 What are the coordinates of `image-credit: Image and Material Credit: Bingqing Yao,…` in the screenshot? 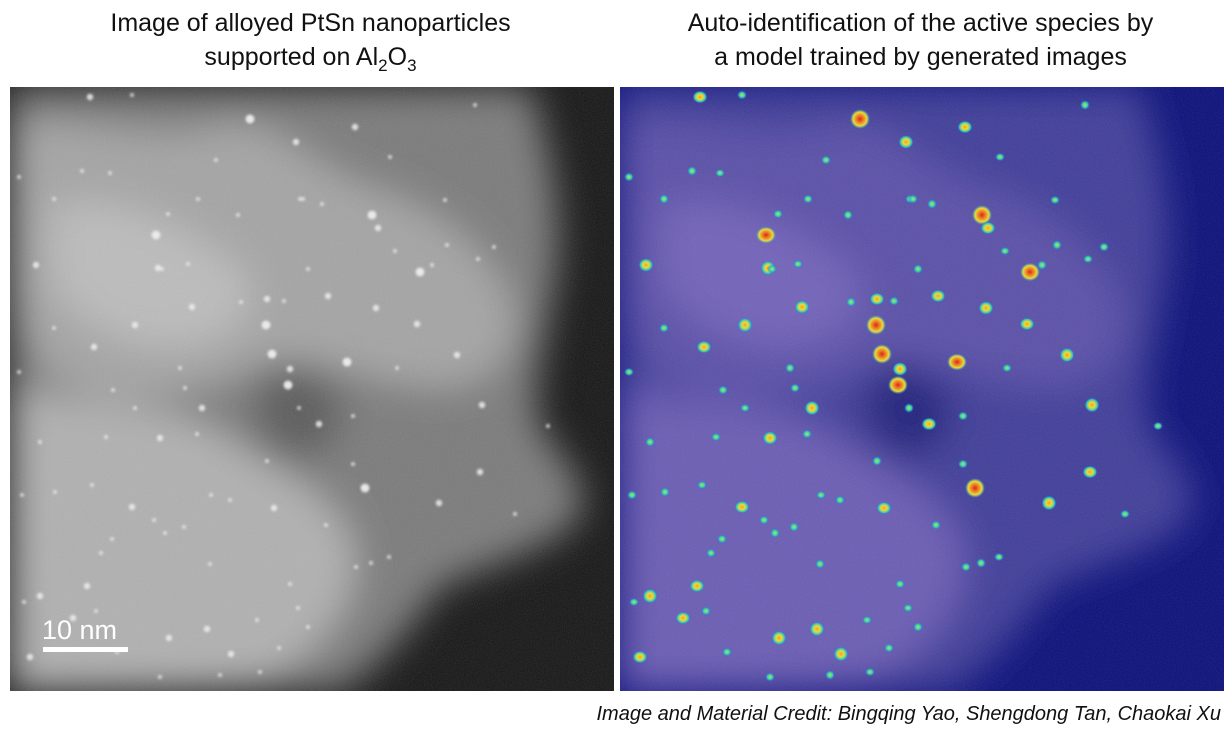 It's located at (909, 714).